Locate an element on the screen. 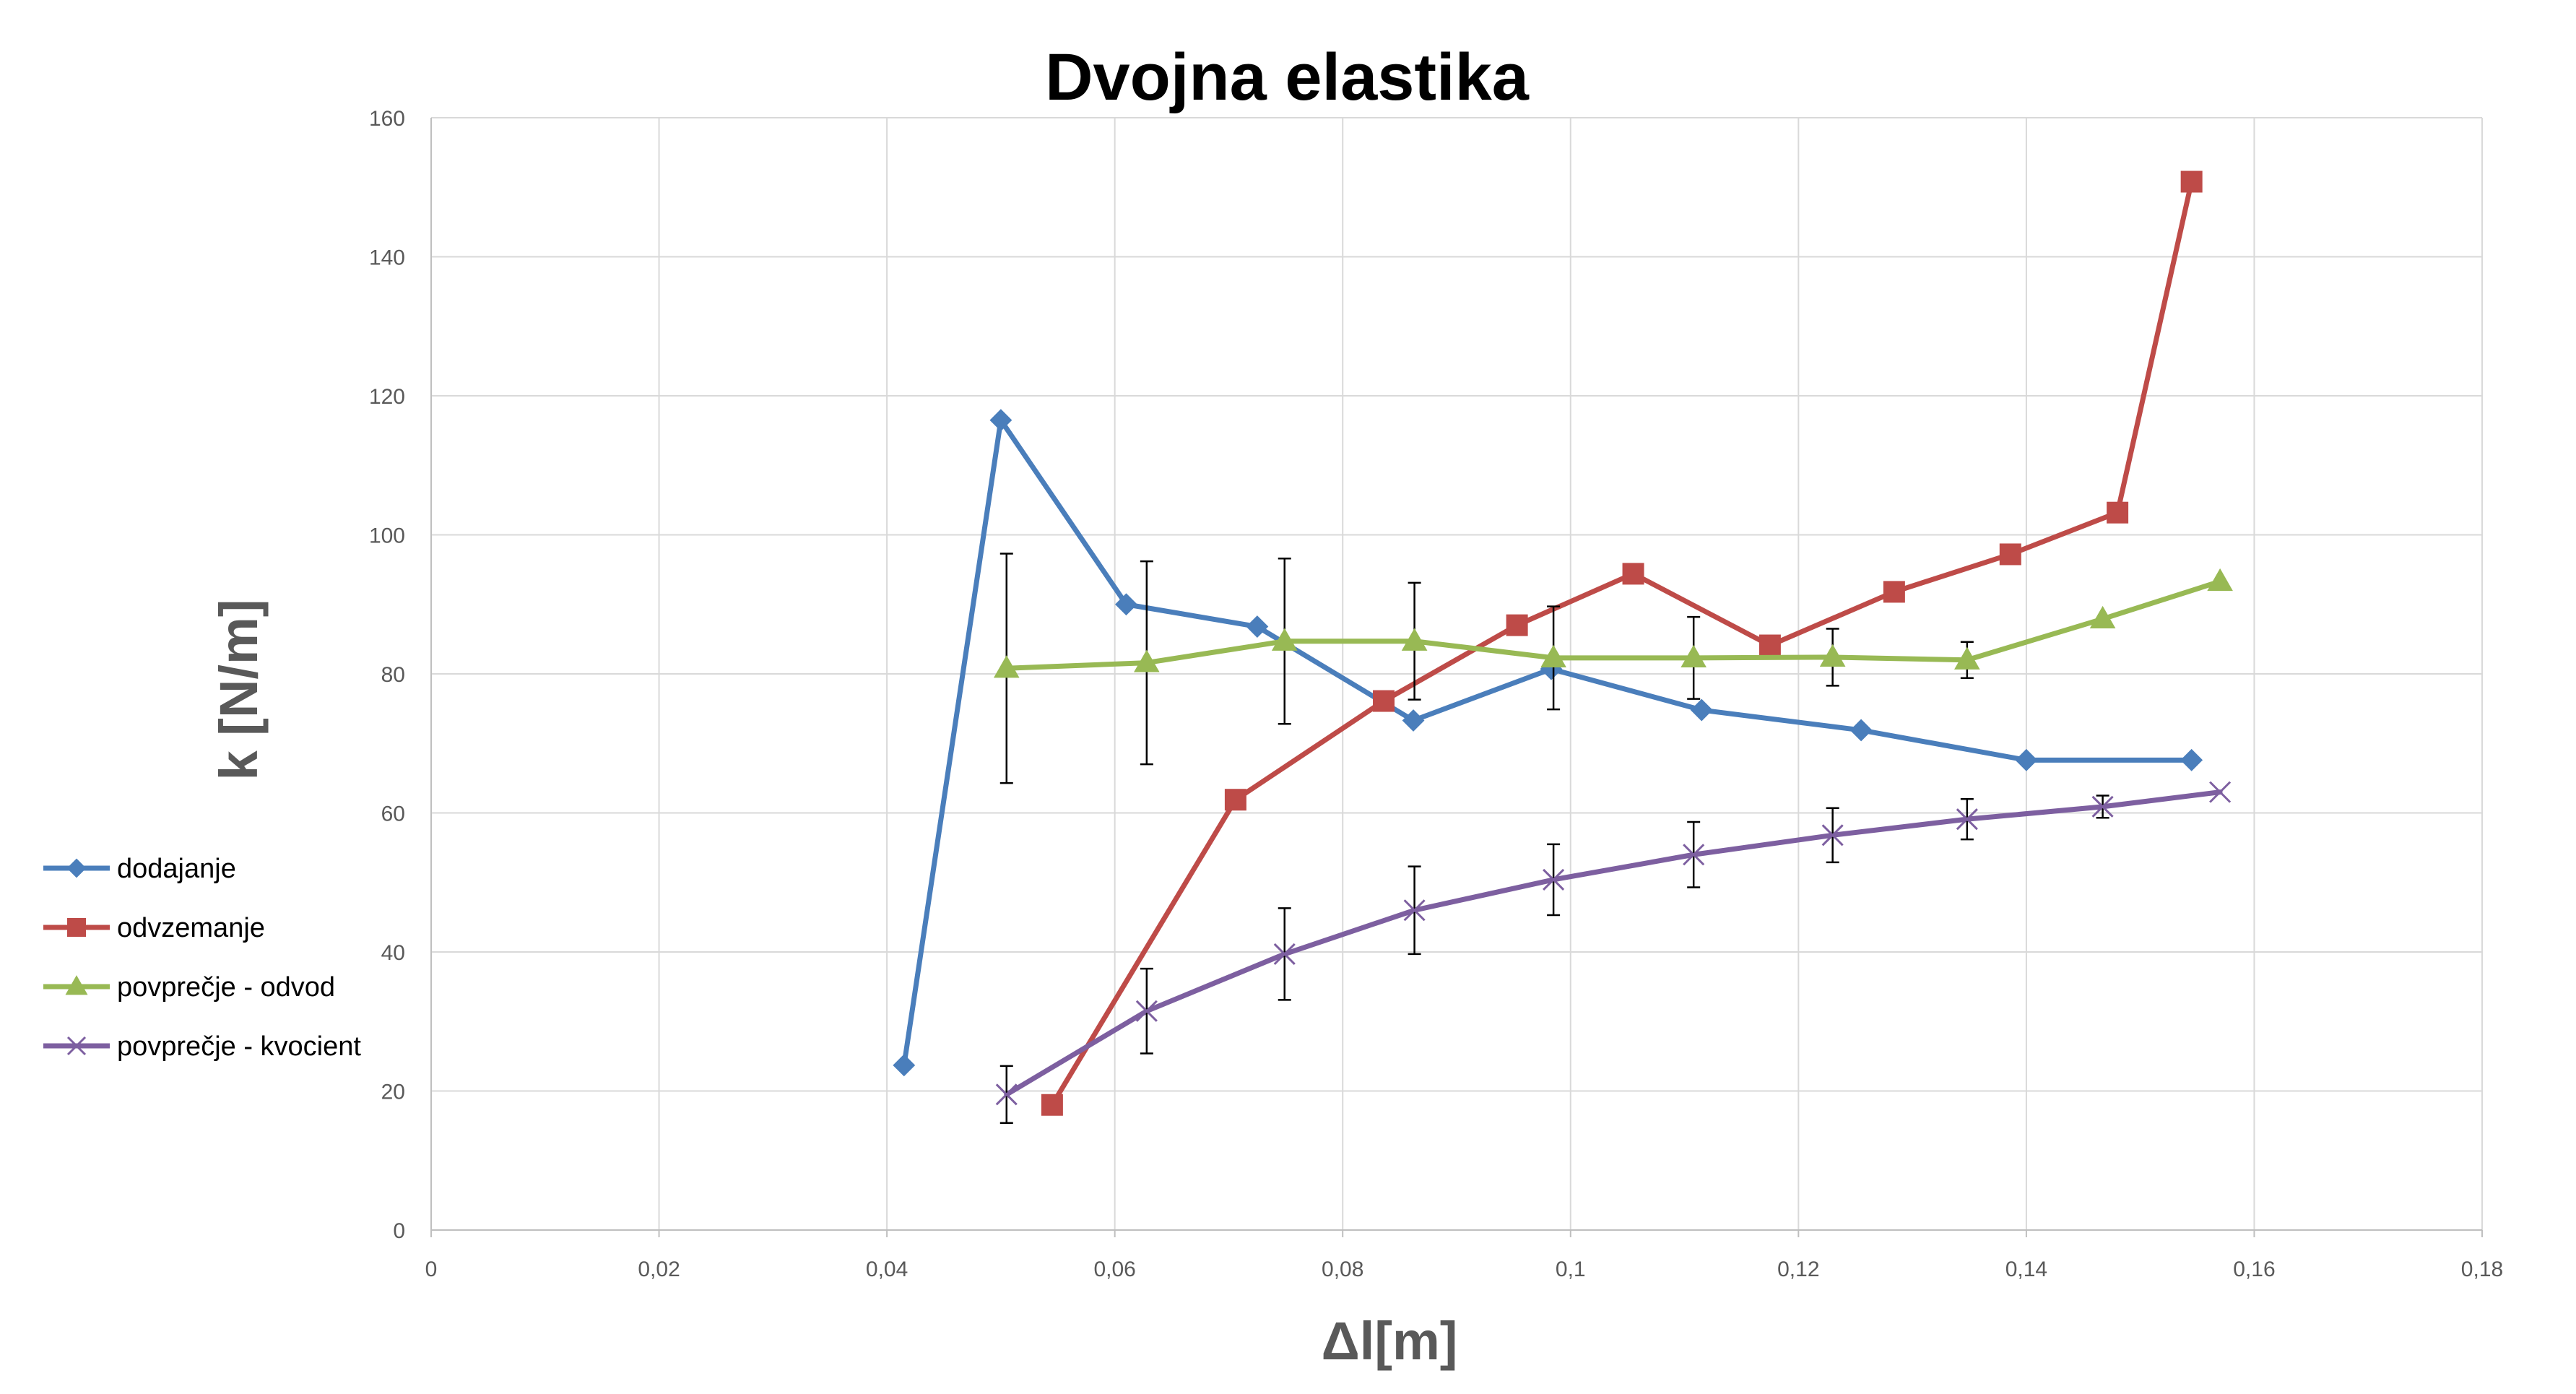  chart-title: Dvojna elastika is located at coordinates (1287, 77).